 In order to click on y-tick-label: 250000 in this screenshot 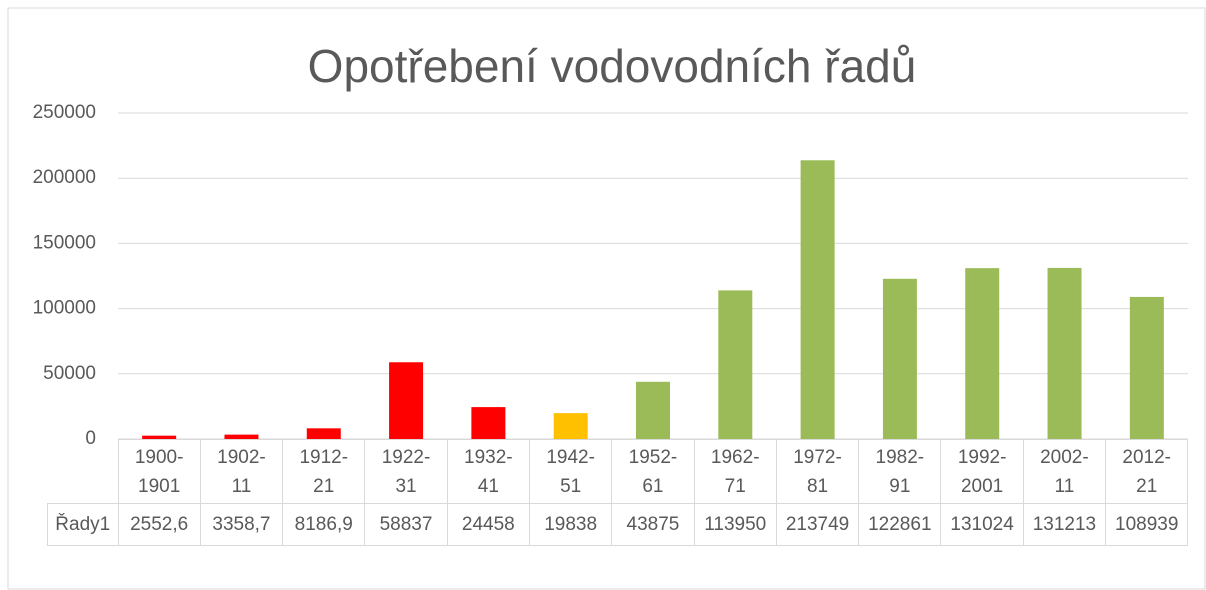, I will do `click(64, 112)`.